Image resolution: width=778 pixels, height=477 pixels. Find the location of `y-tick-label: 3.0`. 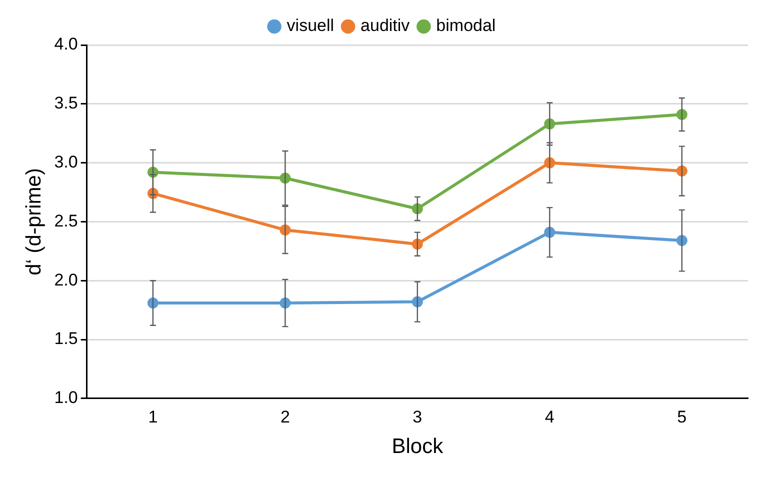

y-tick-label: 3.0 is located at coordinates (66, 162).